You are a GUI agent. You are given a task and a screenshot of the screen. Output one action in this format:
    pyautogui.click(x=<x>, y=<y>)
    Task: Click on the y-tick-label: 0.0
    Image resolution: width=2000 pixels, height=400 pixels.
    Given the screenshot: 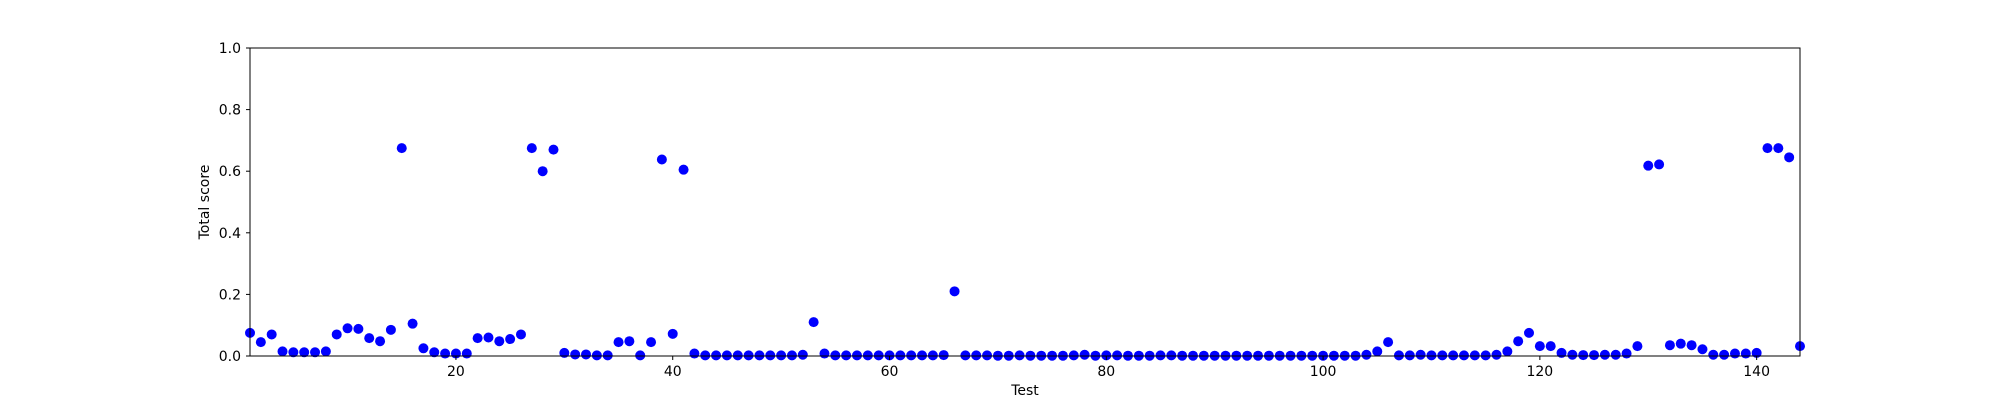 What is the action you would take?
    pyautogui.click(x=230, y=357)
    